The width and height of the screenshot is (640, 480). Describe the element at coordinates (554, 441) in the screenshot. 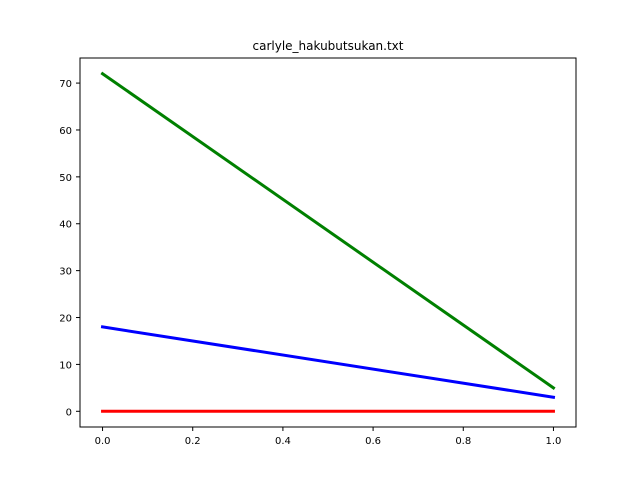

I see `x-tick-label: 1.0` at that location.